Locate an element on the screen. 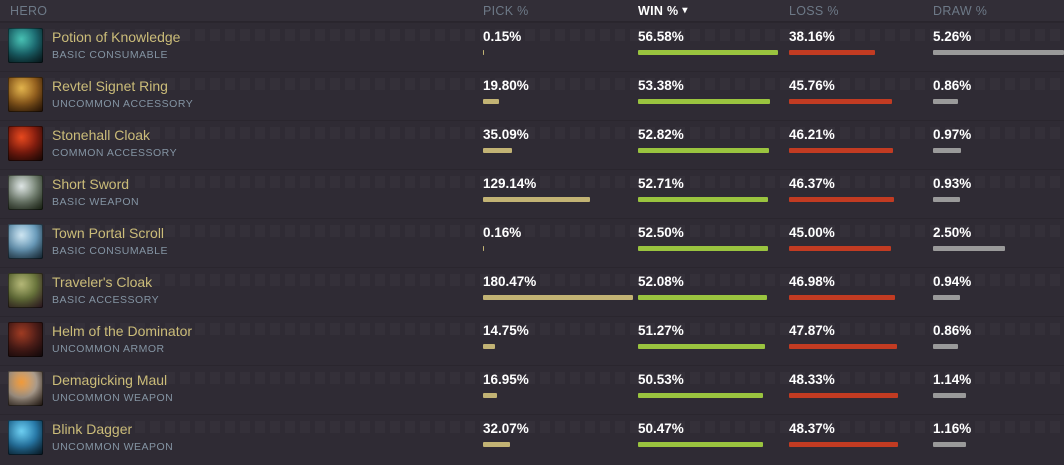 Image resolution: width=1064 pixels, height=465 pixels. pick-cell: 0.15% is located at coordinates (560, 47).